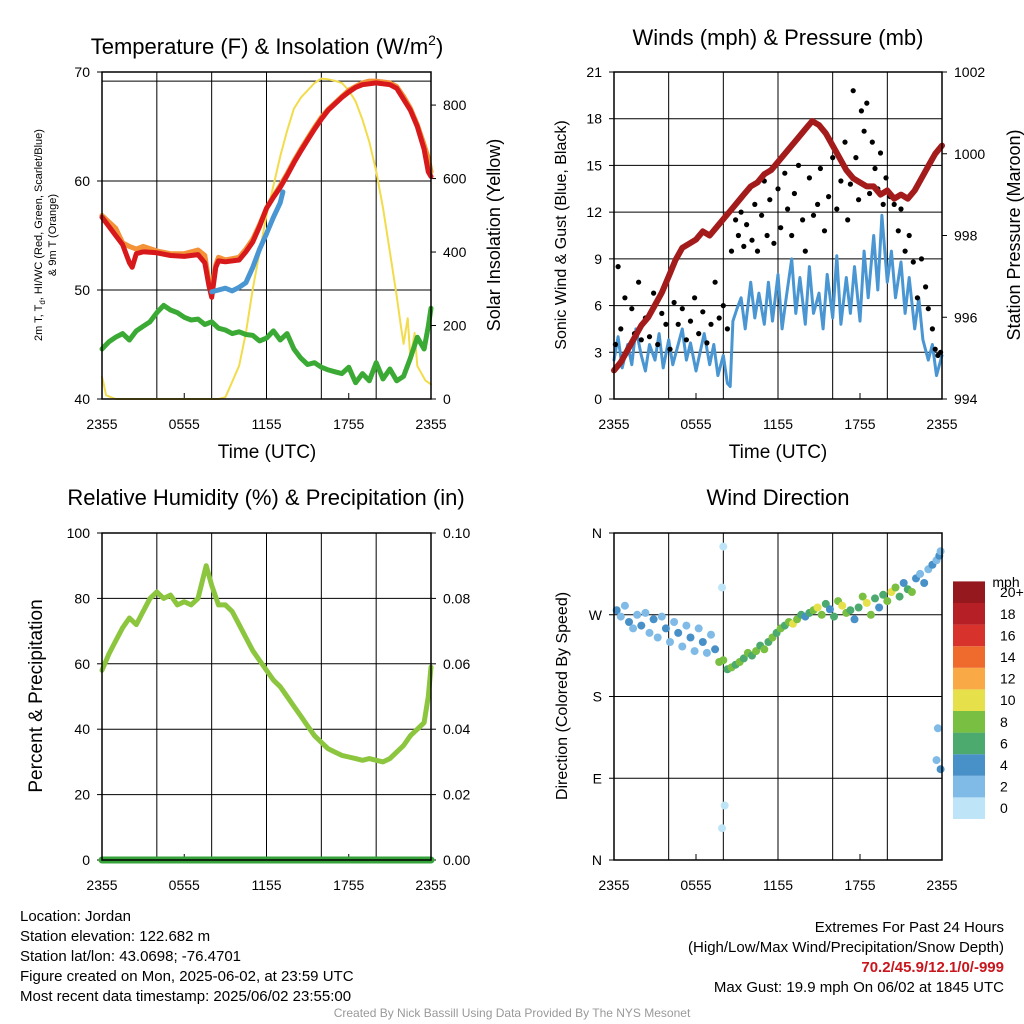 This screenshot has height=1024, width=1024. Describe the element at coordinates (598, 259) in the screenshot. I see `y-tick-label: 9` at that location.